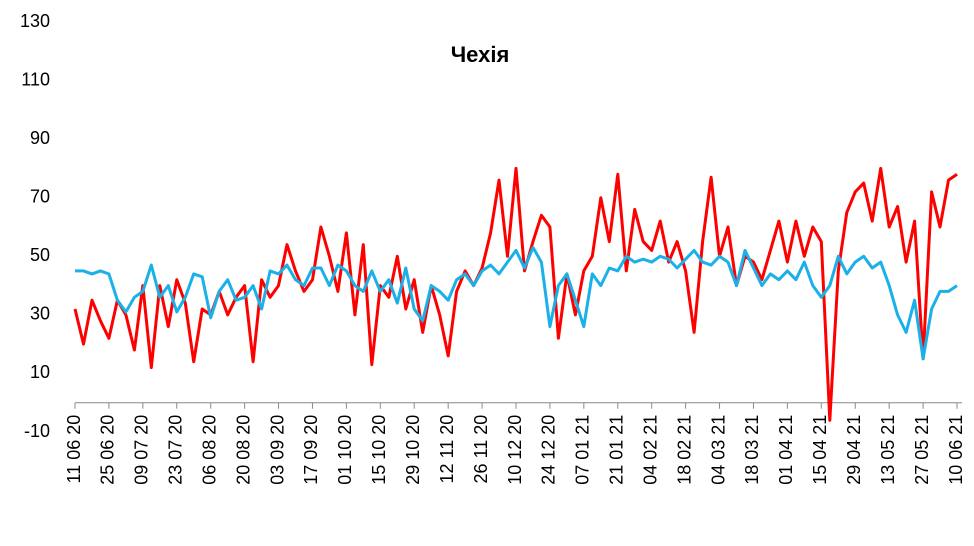 The width and height of the screenshot is (974, 546). I want to click on x-tick-label: 27 05 21, so click(922, 450).